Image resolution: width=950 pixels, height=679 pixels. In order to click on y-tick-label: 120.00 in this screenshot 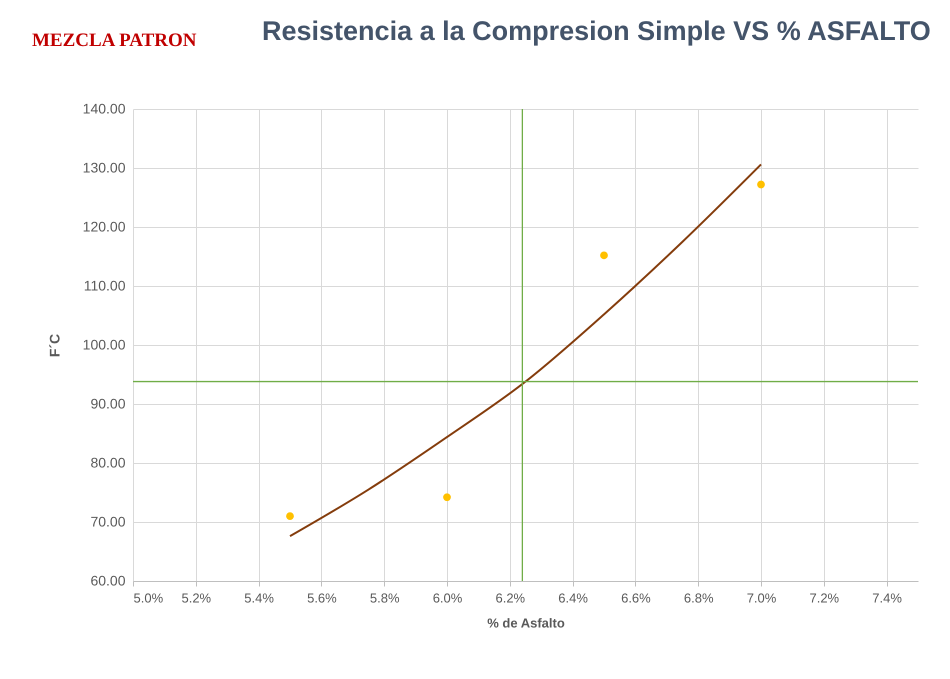, I will do `click(104, 226)`.